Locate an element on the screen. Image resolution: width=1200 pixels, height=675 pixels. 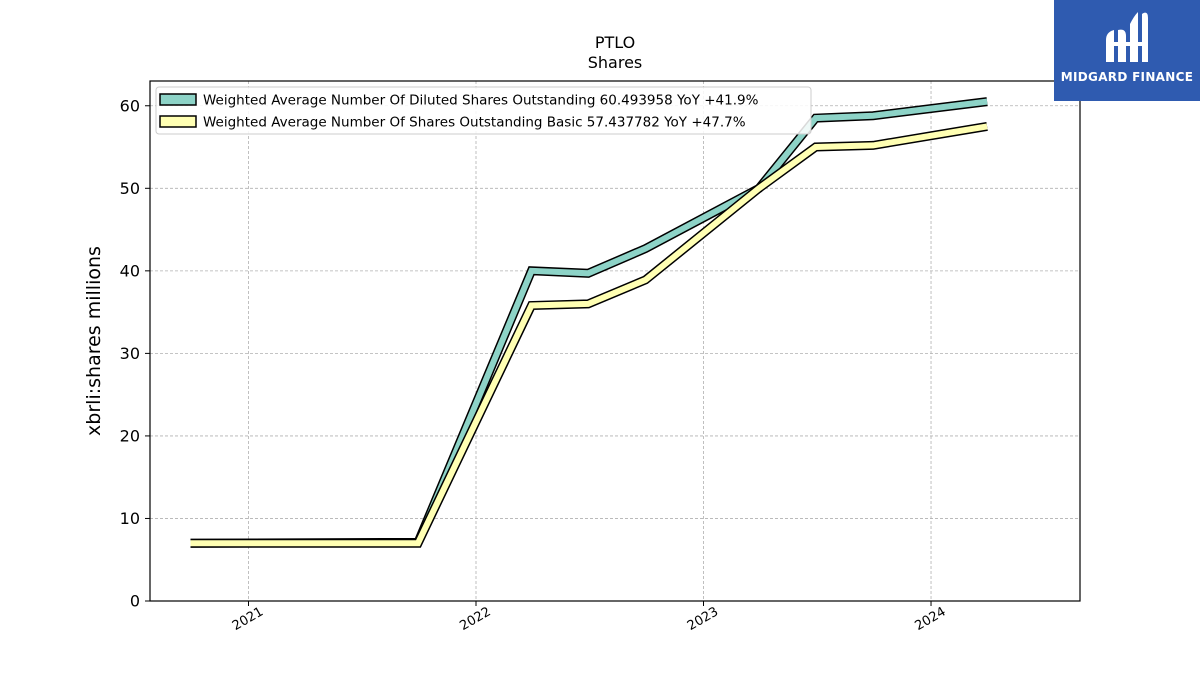
logo-text: MIDGARD FINANCE is located at coordinates (1127, 77).